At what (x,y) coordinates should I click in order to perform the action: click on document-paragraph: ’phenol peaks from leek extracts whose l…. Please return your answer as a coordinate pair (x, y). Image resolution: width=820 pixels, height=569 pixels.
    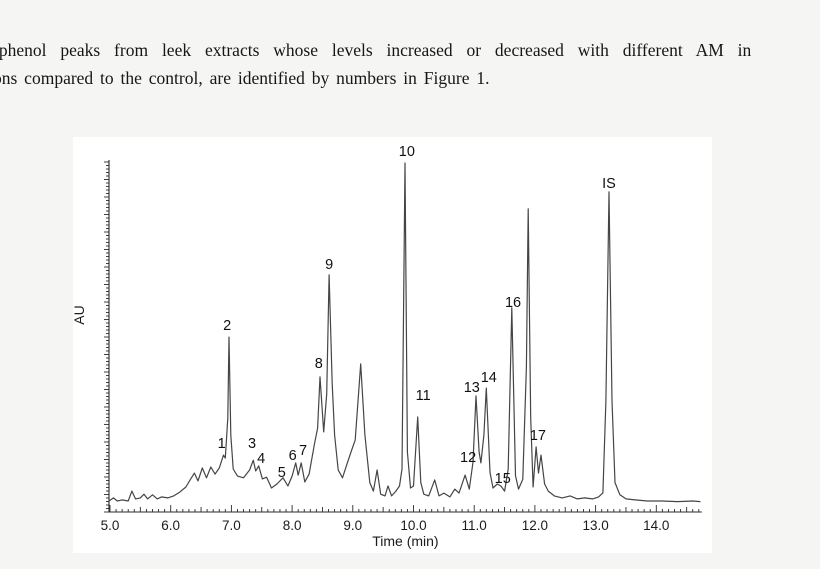
    Looking at the image, I should click on (410, 64).